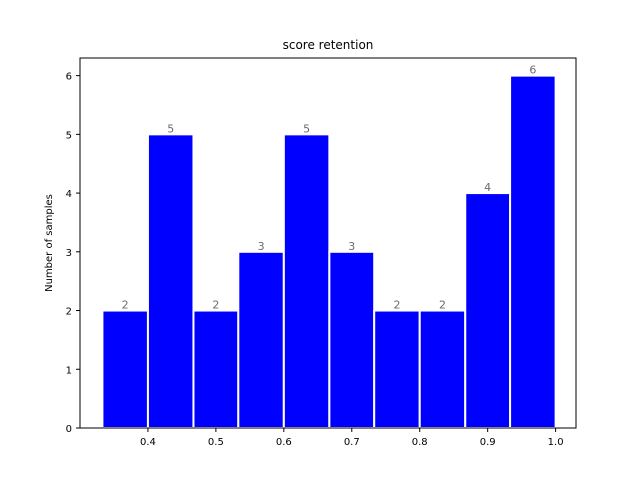 The image size is (640, 484). Describe the element at coordinates (556, 442) in the screenshot. I see `x-tick-label: 1.0` at that location.